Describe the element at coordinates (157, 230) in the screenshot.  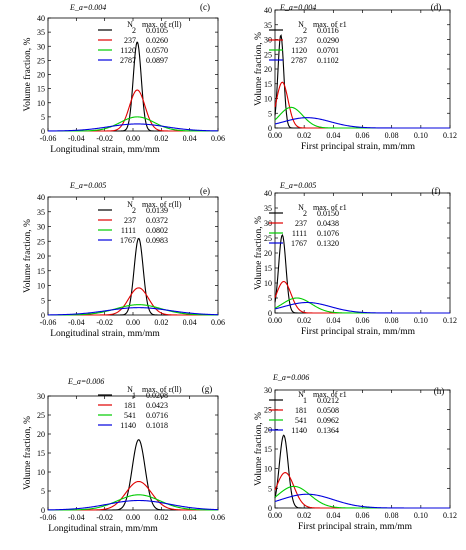
I see `legend-max-value: 0.0802` at that location.